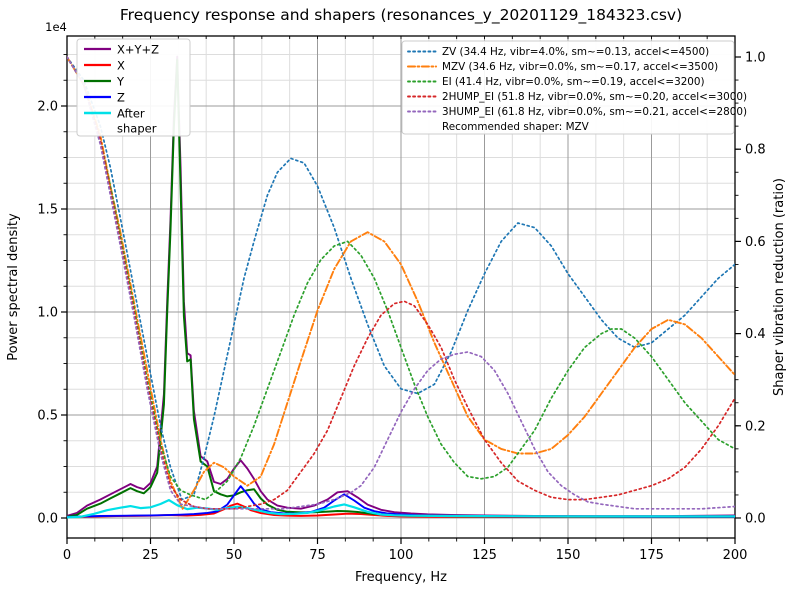 This screenshot has height=600, width=800. Describe the element at coordinates (755, 334) in the screenshot. I see `y-right-tick-label: 0.4` at that location.